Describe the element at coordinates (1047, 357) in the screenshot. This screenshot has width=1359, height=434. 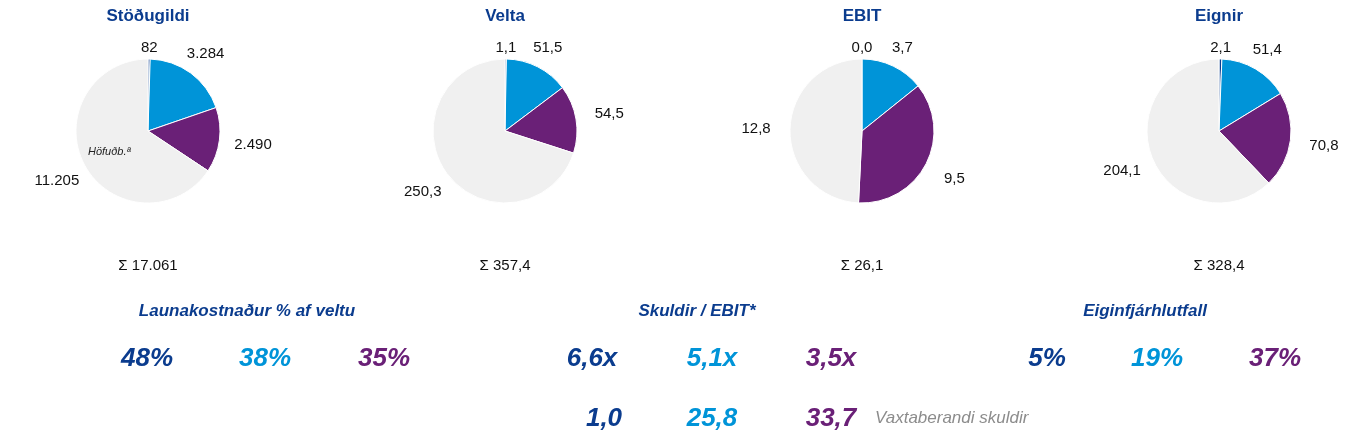
I see `text: 5%` at that location.